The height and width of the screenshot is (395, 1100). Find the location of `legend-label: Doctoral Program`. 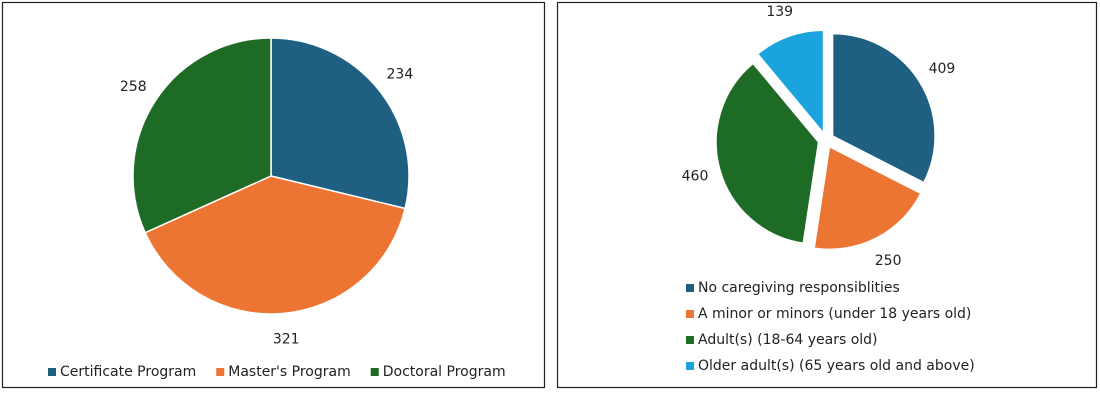

legend-label: Doctoral Program is located at coordinates (444, 372).